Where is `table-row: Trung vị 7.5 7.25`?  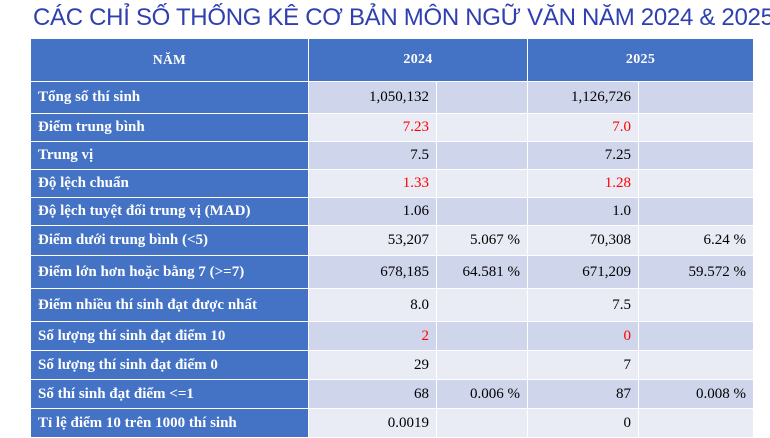 table-row: Trung vị 7.5 7.25 is located at coordinates (392, 155).